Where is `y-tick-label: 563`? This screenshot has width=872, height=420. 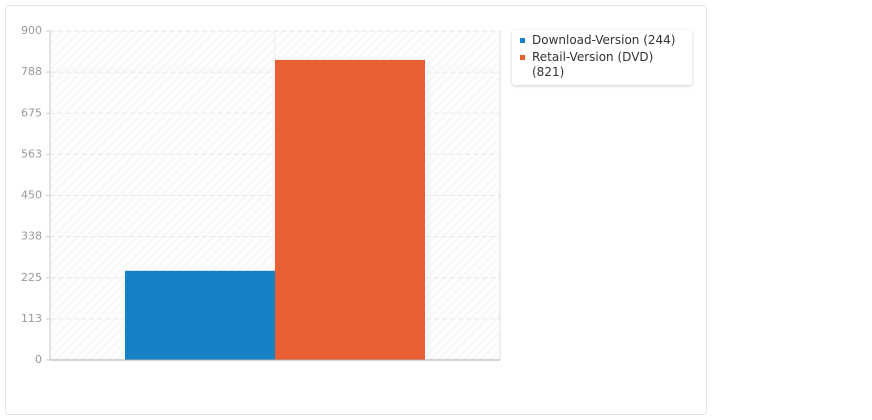
y-tick-label: 563 is located at coordinates (31, 153).